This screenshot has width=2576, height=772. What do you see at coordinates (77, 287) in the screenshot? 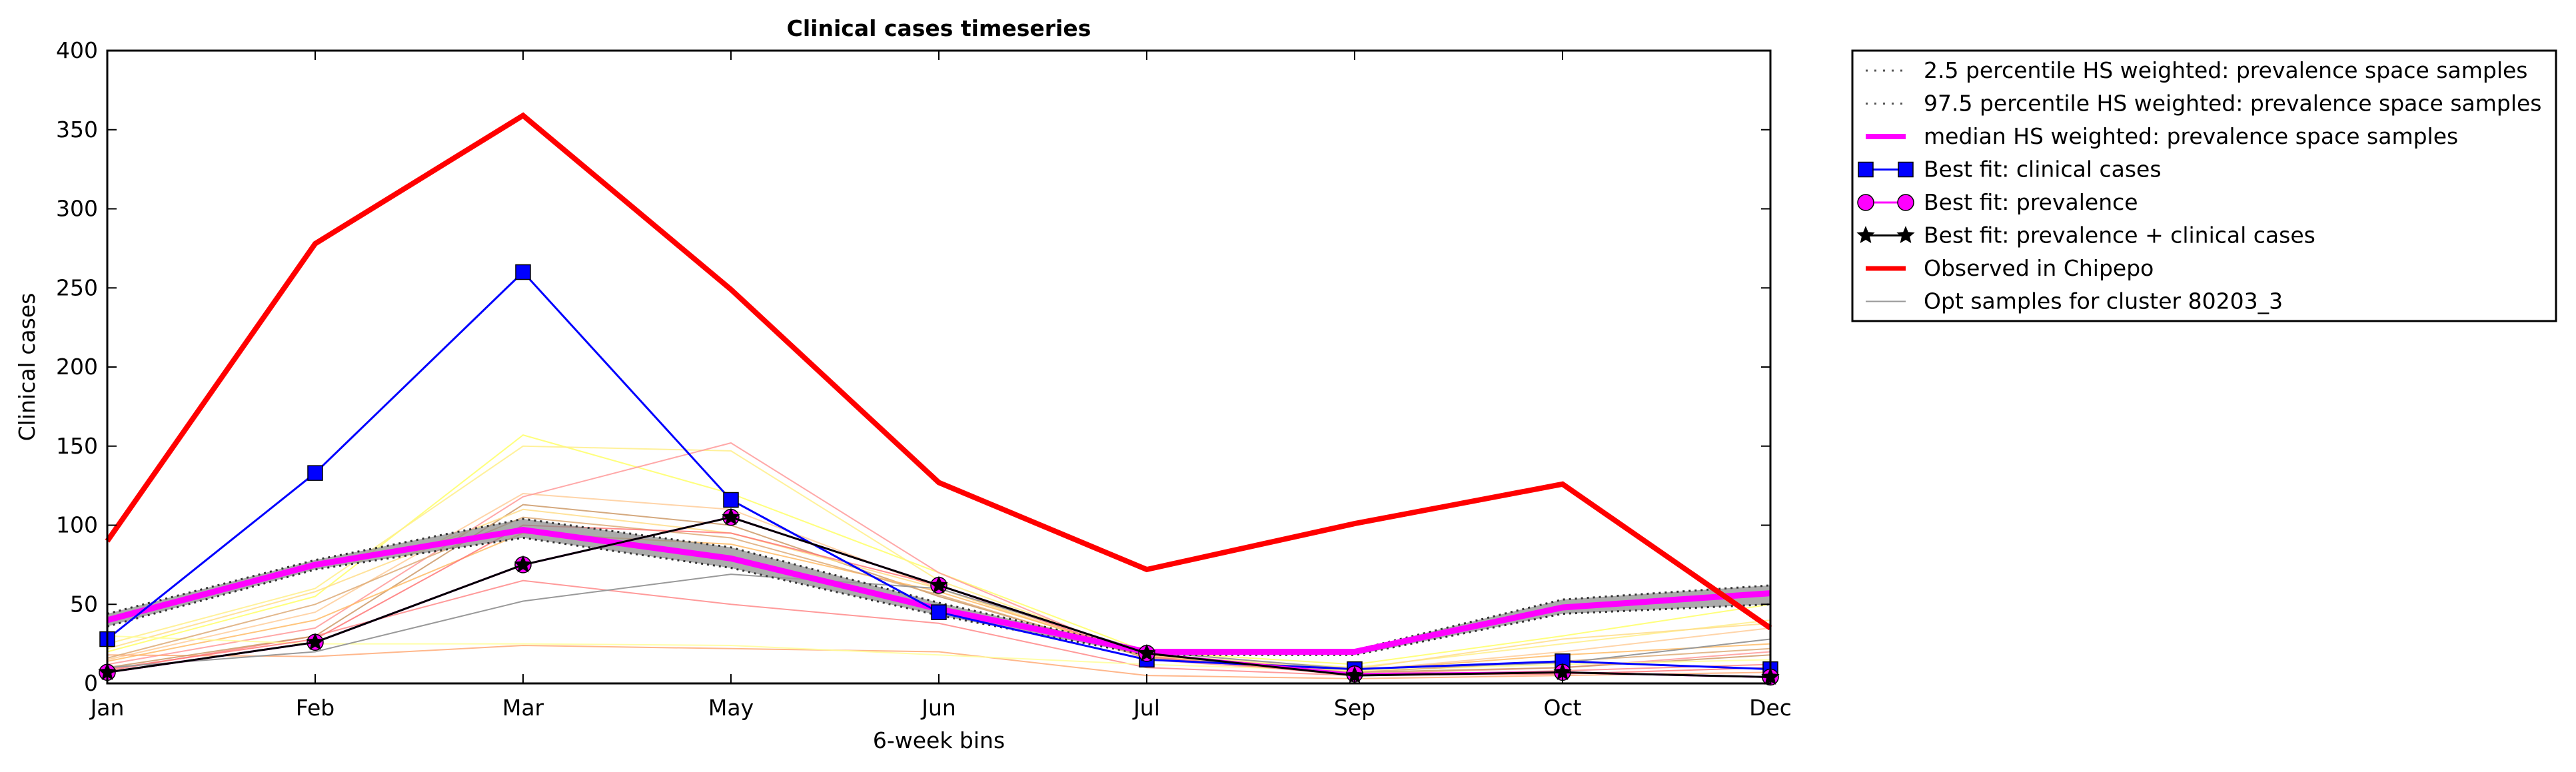
I see `y-tick-label: 250` at bounding box center [77, 287].